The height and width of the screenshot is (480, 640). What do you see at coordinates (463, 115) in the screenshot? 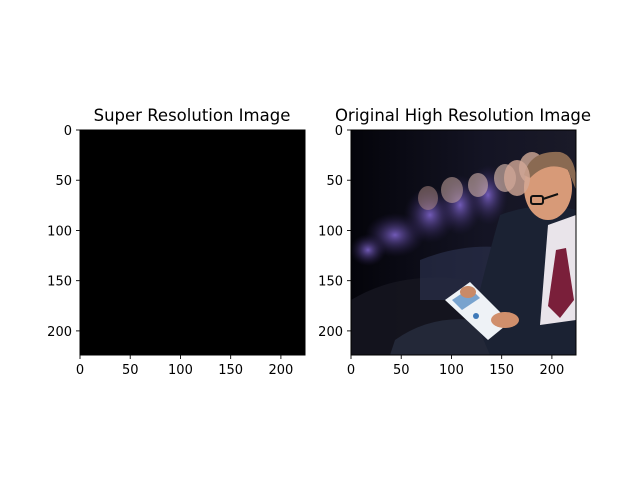
I see `subplot-title: Original High Resolution Image` at bounding box center [463, 115].